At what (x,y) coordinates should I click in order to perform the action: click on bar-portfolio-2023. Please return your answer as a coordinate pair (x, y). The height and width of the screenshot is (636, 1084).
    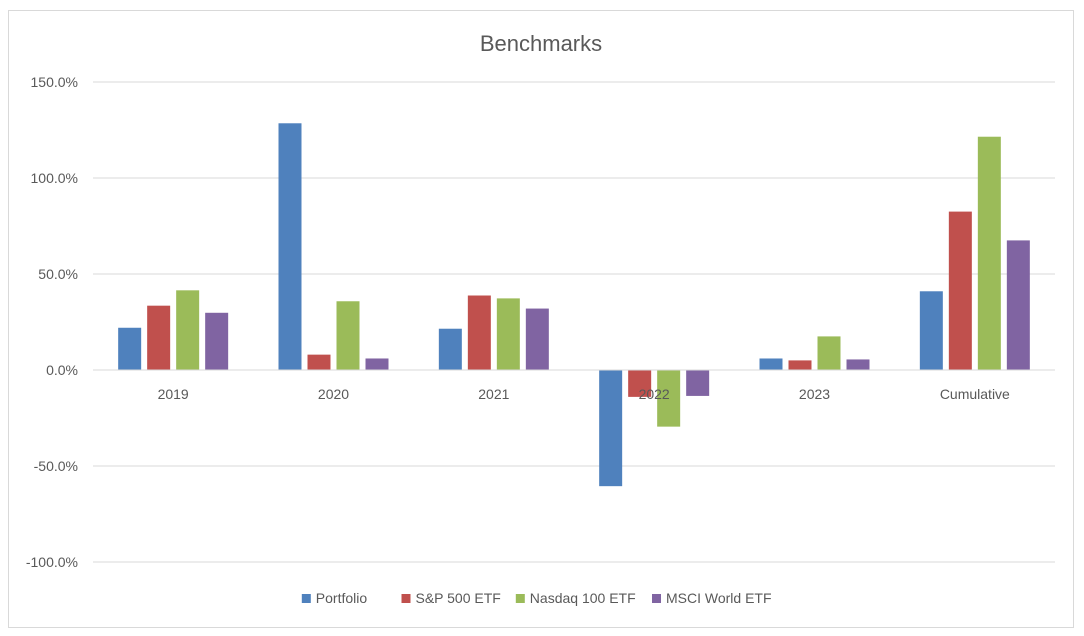
    Looking at the image, I should click on (771, 364).